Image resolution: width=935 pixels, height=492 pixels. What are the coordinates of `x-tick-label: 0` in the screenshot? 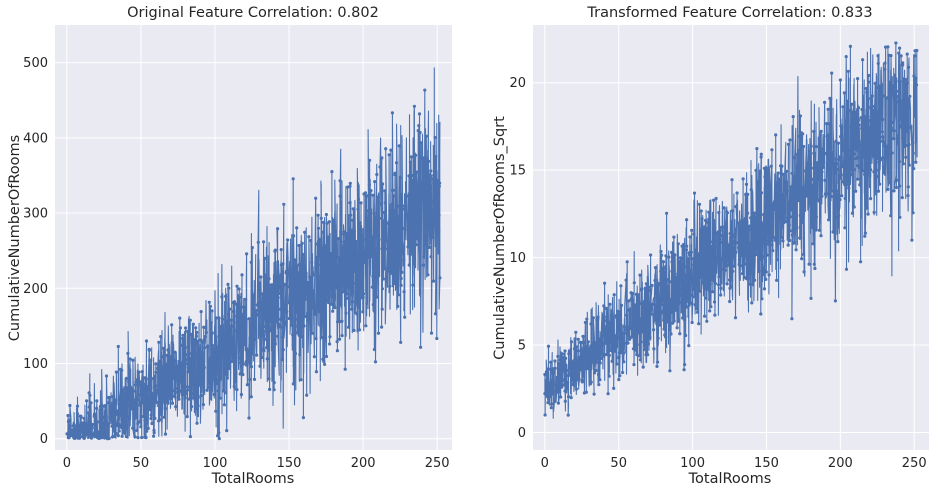 It's located at (67, 463).